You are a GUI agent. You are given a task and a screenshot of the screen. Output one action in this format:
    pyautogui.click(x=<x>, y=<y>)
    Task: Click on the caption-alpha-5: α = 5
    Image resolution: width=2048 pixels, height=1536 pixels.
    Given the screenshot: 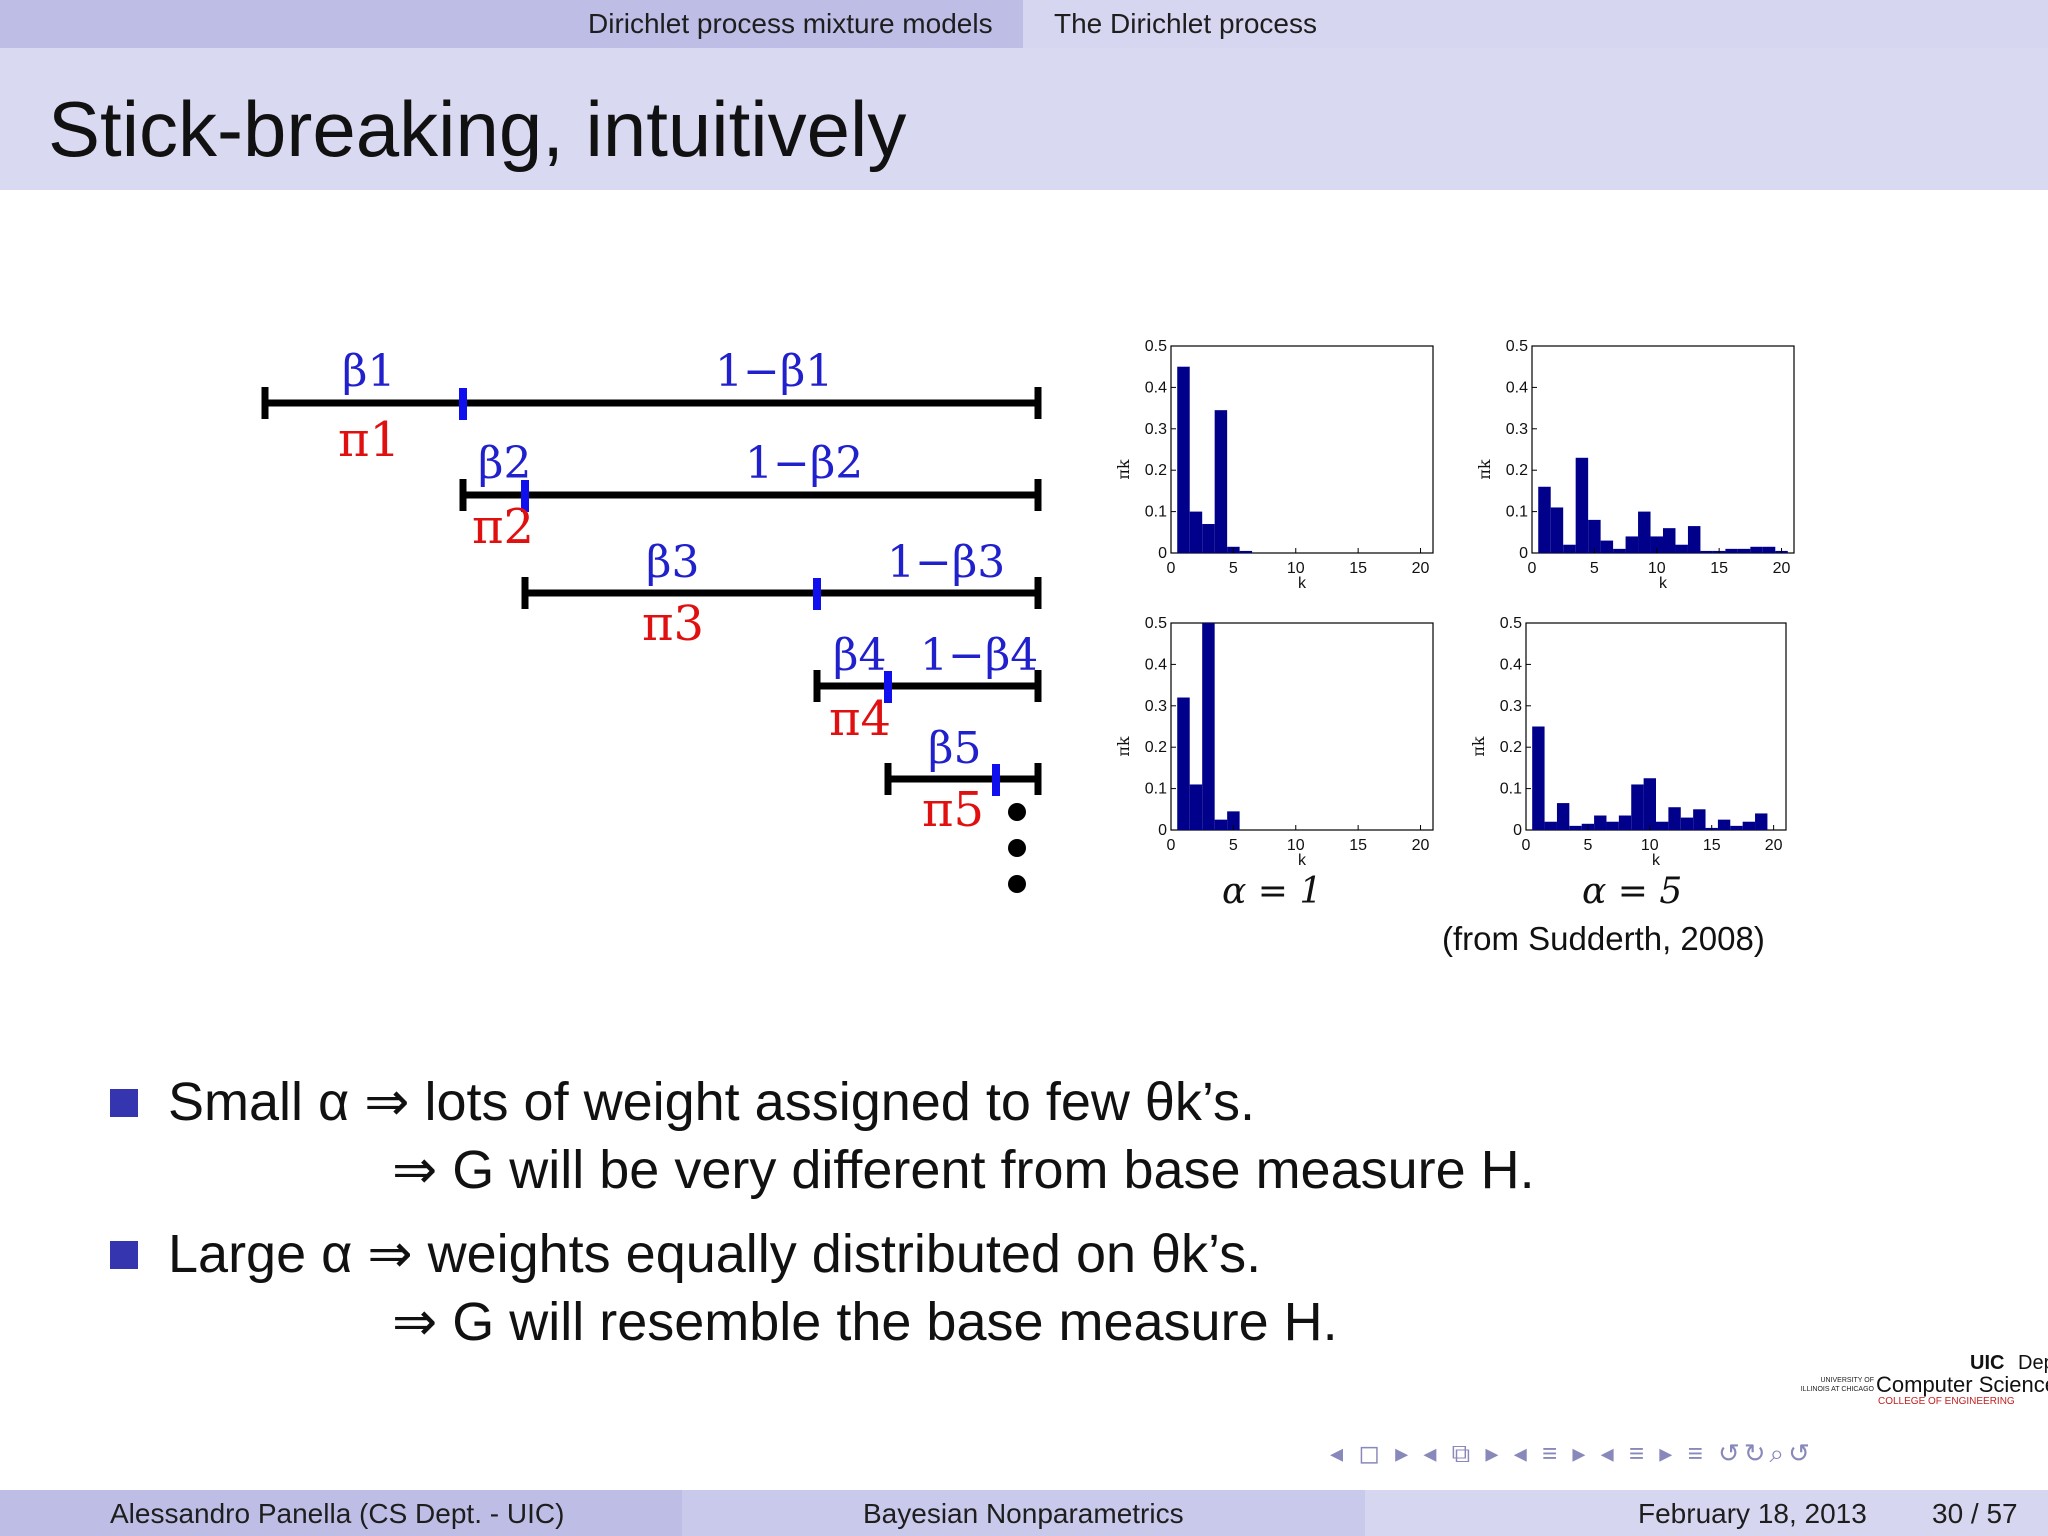 What is the action you would take?
    pyautogui.click(x=1632, y=891)
    